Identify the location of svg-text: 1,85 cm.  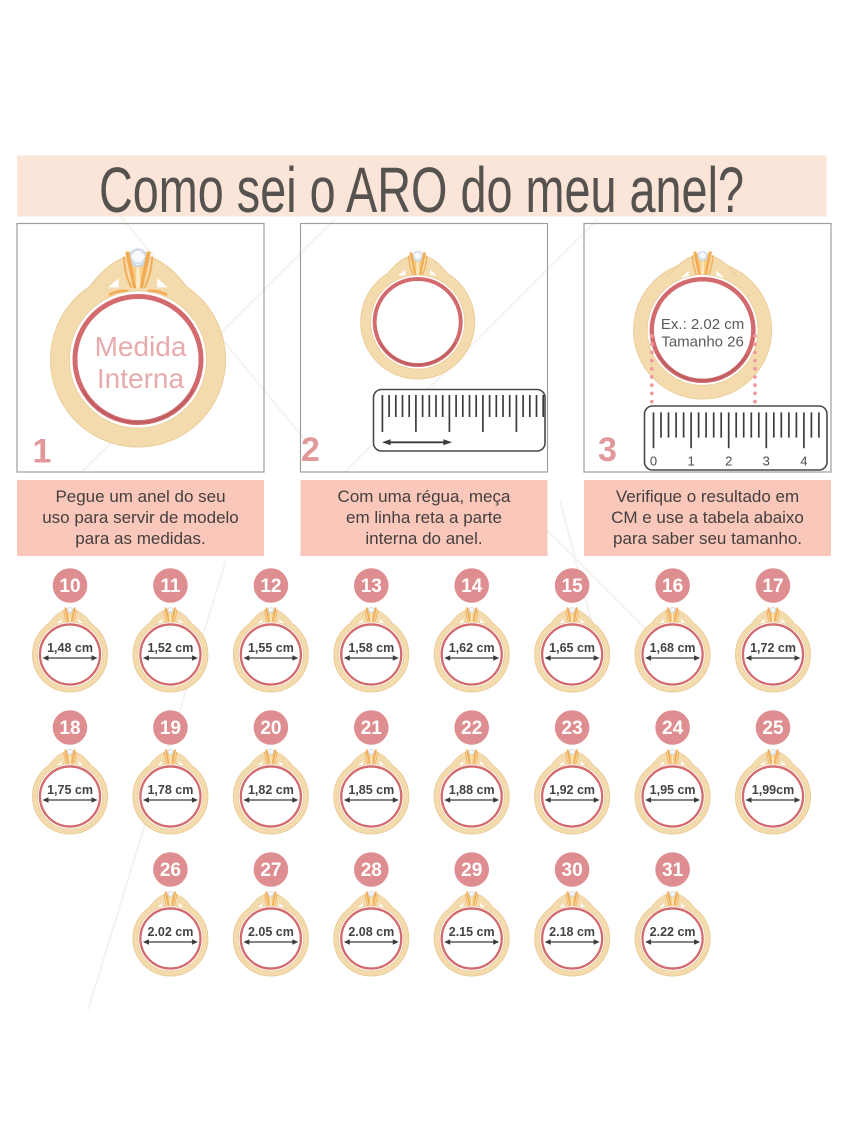
(371, 790).